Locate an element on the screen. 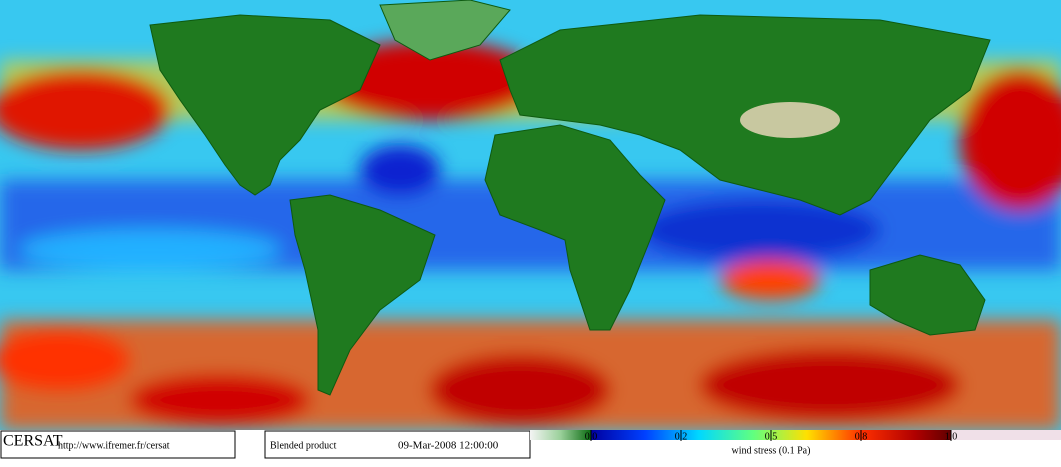 The width and height of the screenshot is (1061, 467). url-box is located at coordinates (118, 444).